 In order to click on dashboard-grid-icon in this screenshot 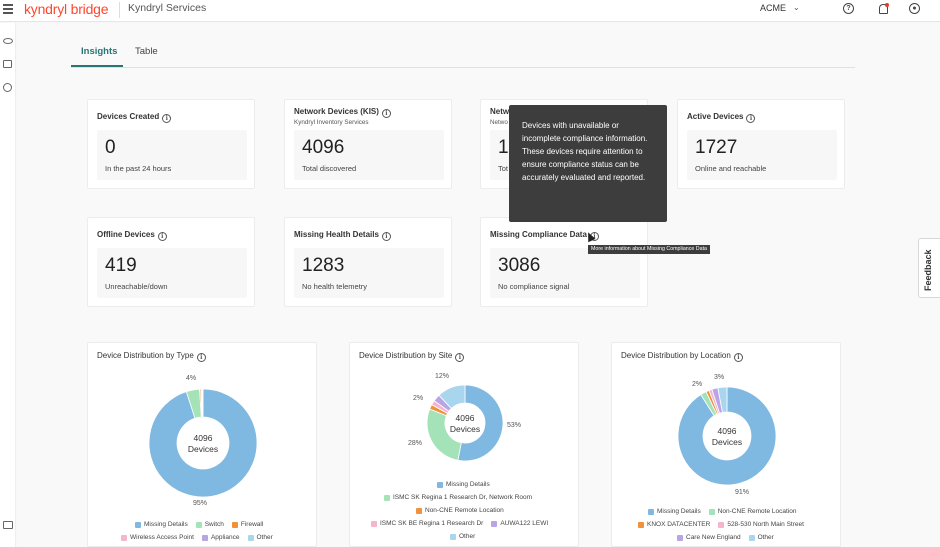, I will do `click(7, 64)`.